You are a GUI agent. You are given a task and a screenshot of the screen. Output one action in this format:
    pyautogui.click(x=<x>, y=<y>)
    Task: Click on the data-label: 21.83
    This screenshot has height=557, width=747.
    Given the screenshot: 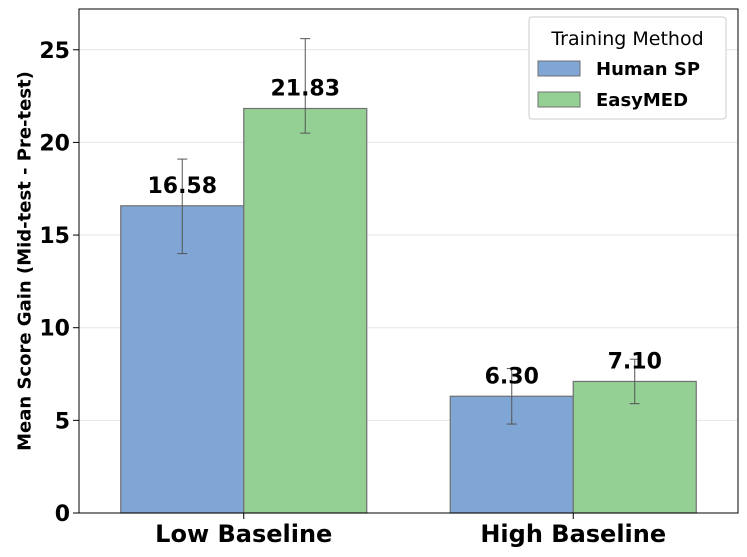 What is the action you would take?
    pyautogui.click(x=305, y=89)
    